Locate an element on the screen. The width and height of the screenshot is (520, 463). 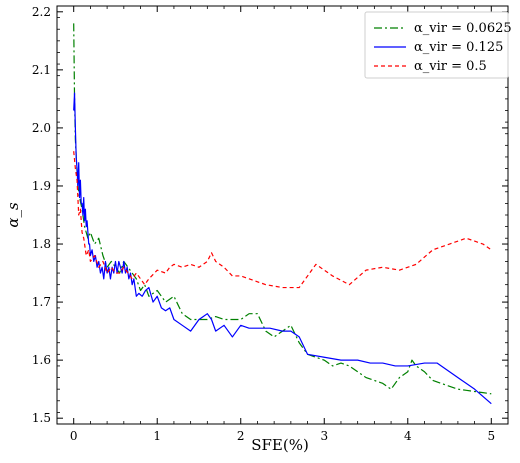
x-tick-label-4: 4 is located at coordinates (408, 436).